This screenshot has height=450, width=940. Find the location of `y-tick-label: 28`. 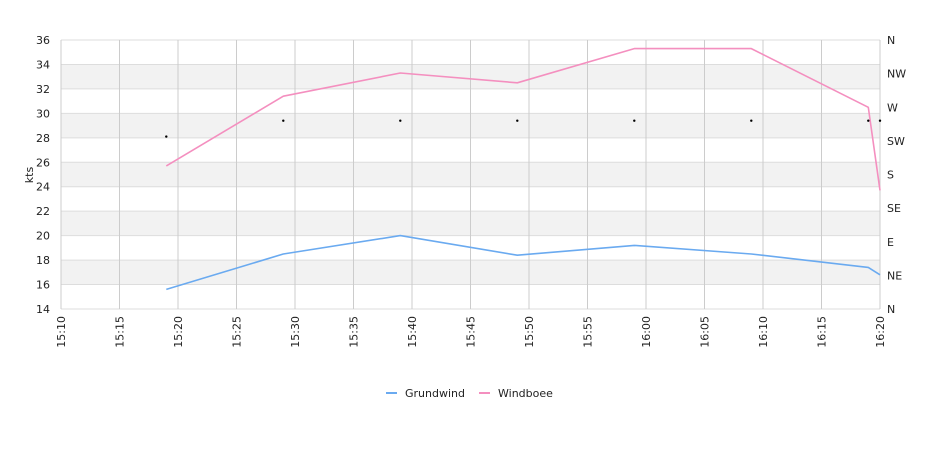

y-tick-label: 28 is located at coordinates (43, 138).